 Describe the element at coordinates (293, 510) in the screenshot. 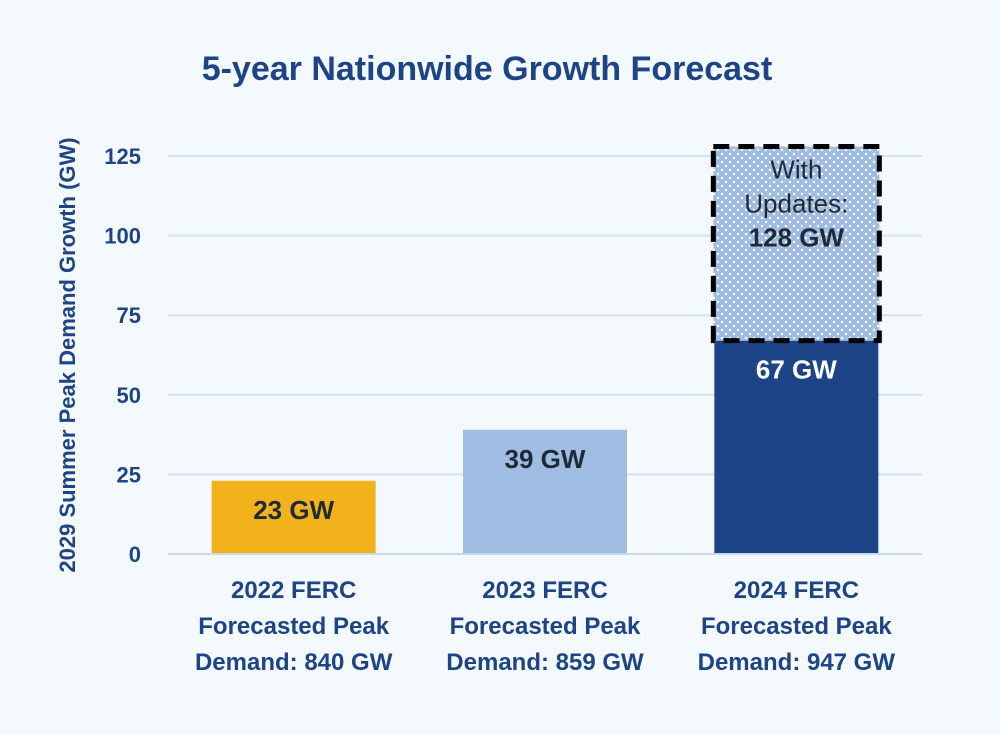

I see `data-label: 23 GW` at that location.